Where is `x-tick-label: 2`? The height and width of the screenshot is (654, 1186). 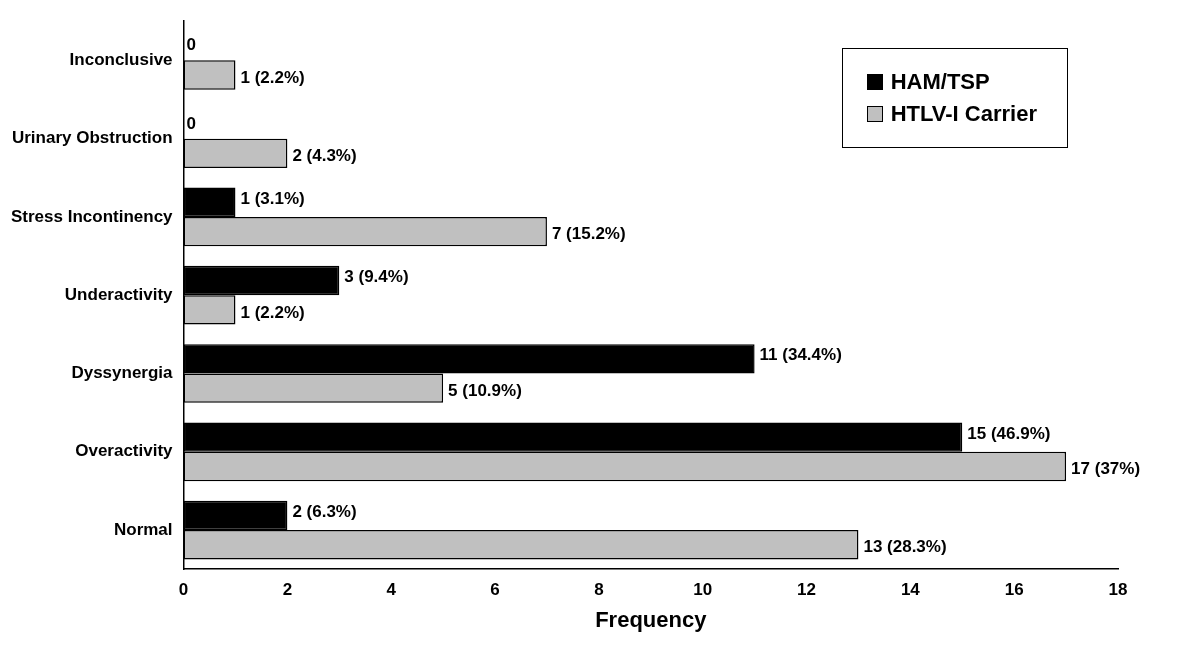
x-tick-label: 2 is located at coordinates (287, 590).